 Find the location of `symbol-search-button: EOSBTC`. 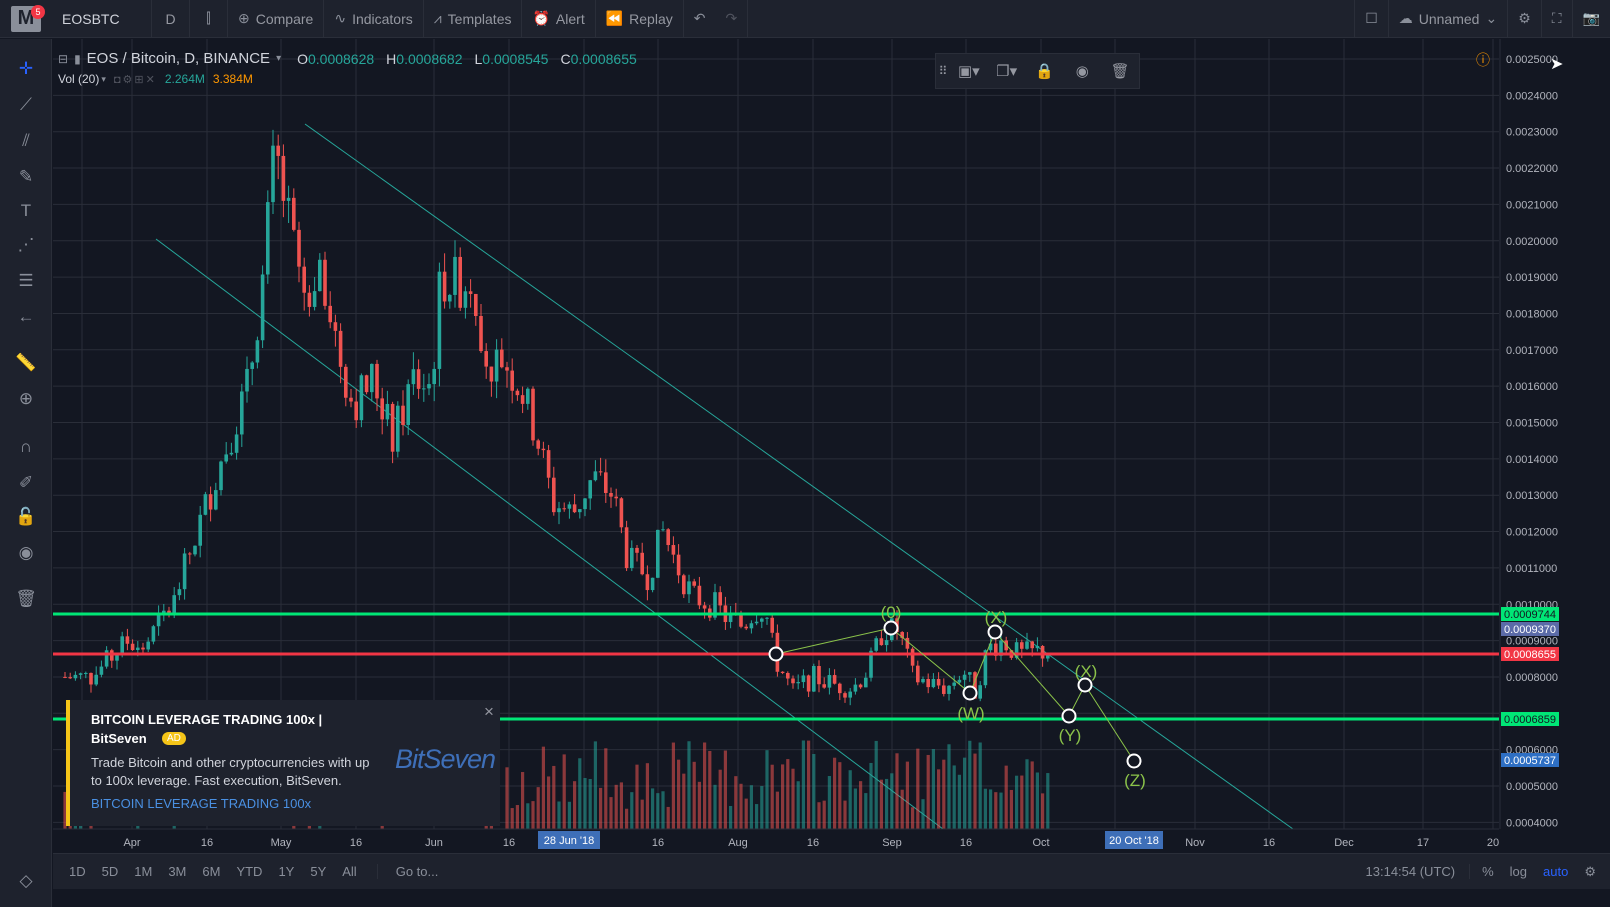

symbol-search-button: EOSBTC is located at coordinates (102, 19).